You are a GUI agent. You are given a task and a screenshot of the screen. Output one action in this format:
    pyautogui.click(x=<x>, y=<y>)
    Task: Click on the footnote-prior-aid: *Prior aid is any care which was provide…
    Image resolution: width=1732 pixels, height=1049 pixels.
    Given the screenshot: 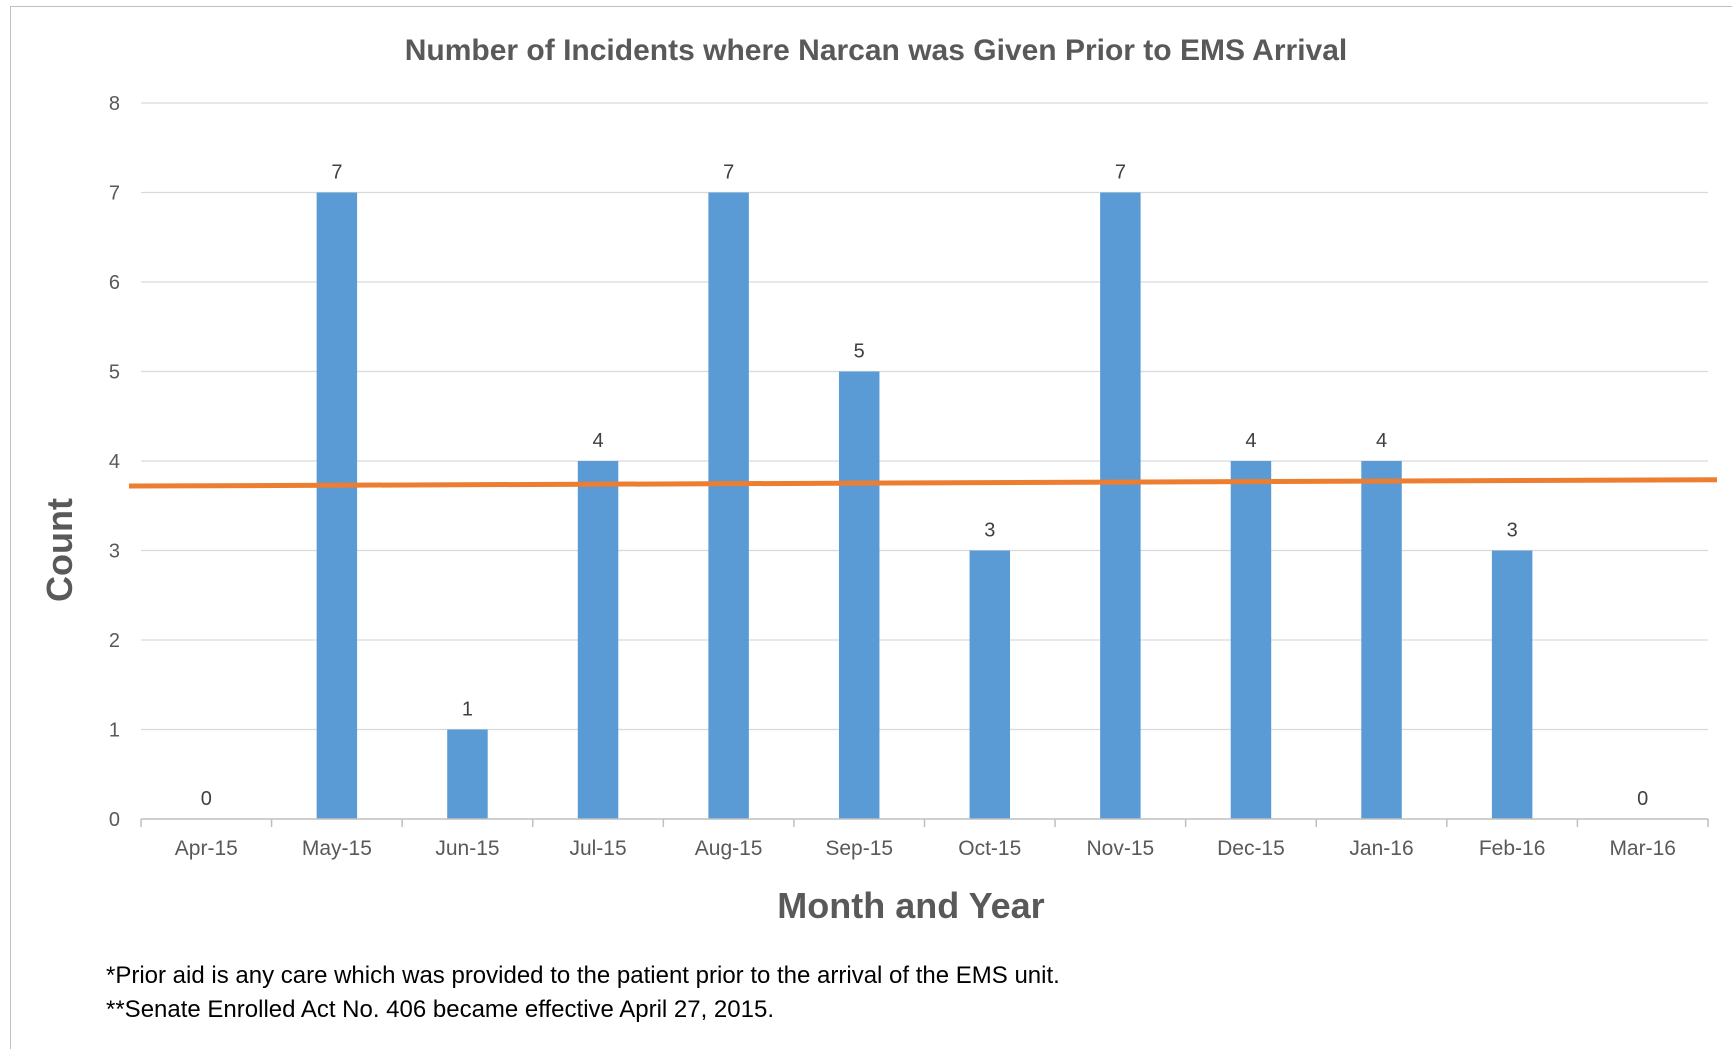 What is the action you would take?
    pyautogui.click(x=583, y=975)
    